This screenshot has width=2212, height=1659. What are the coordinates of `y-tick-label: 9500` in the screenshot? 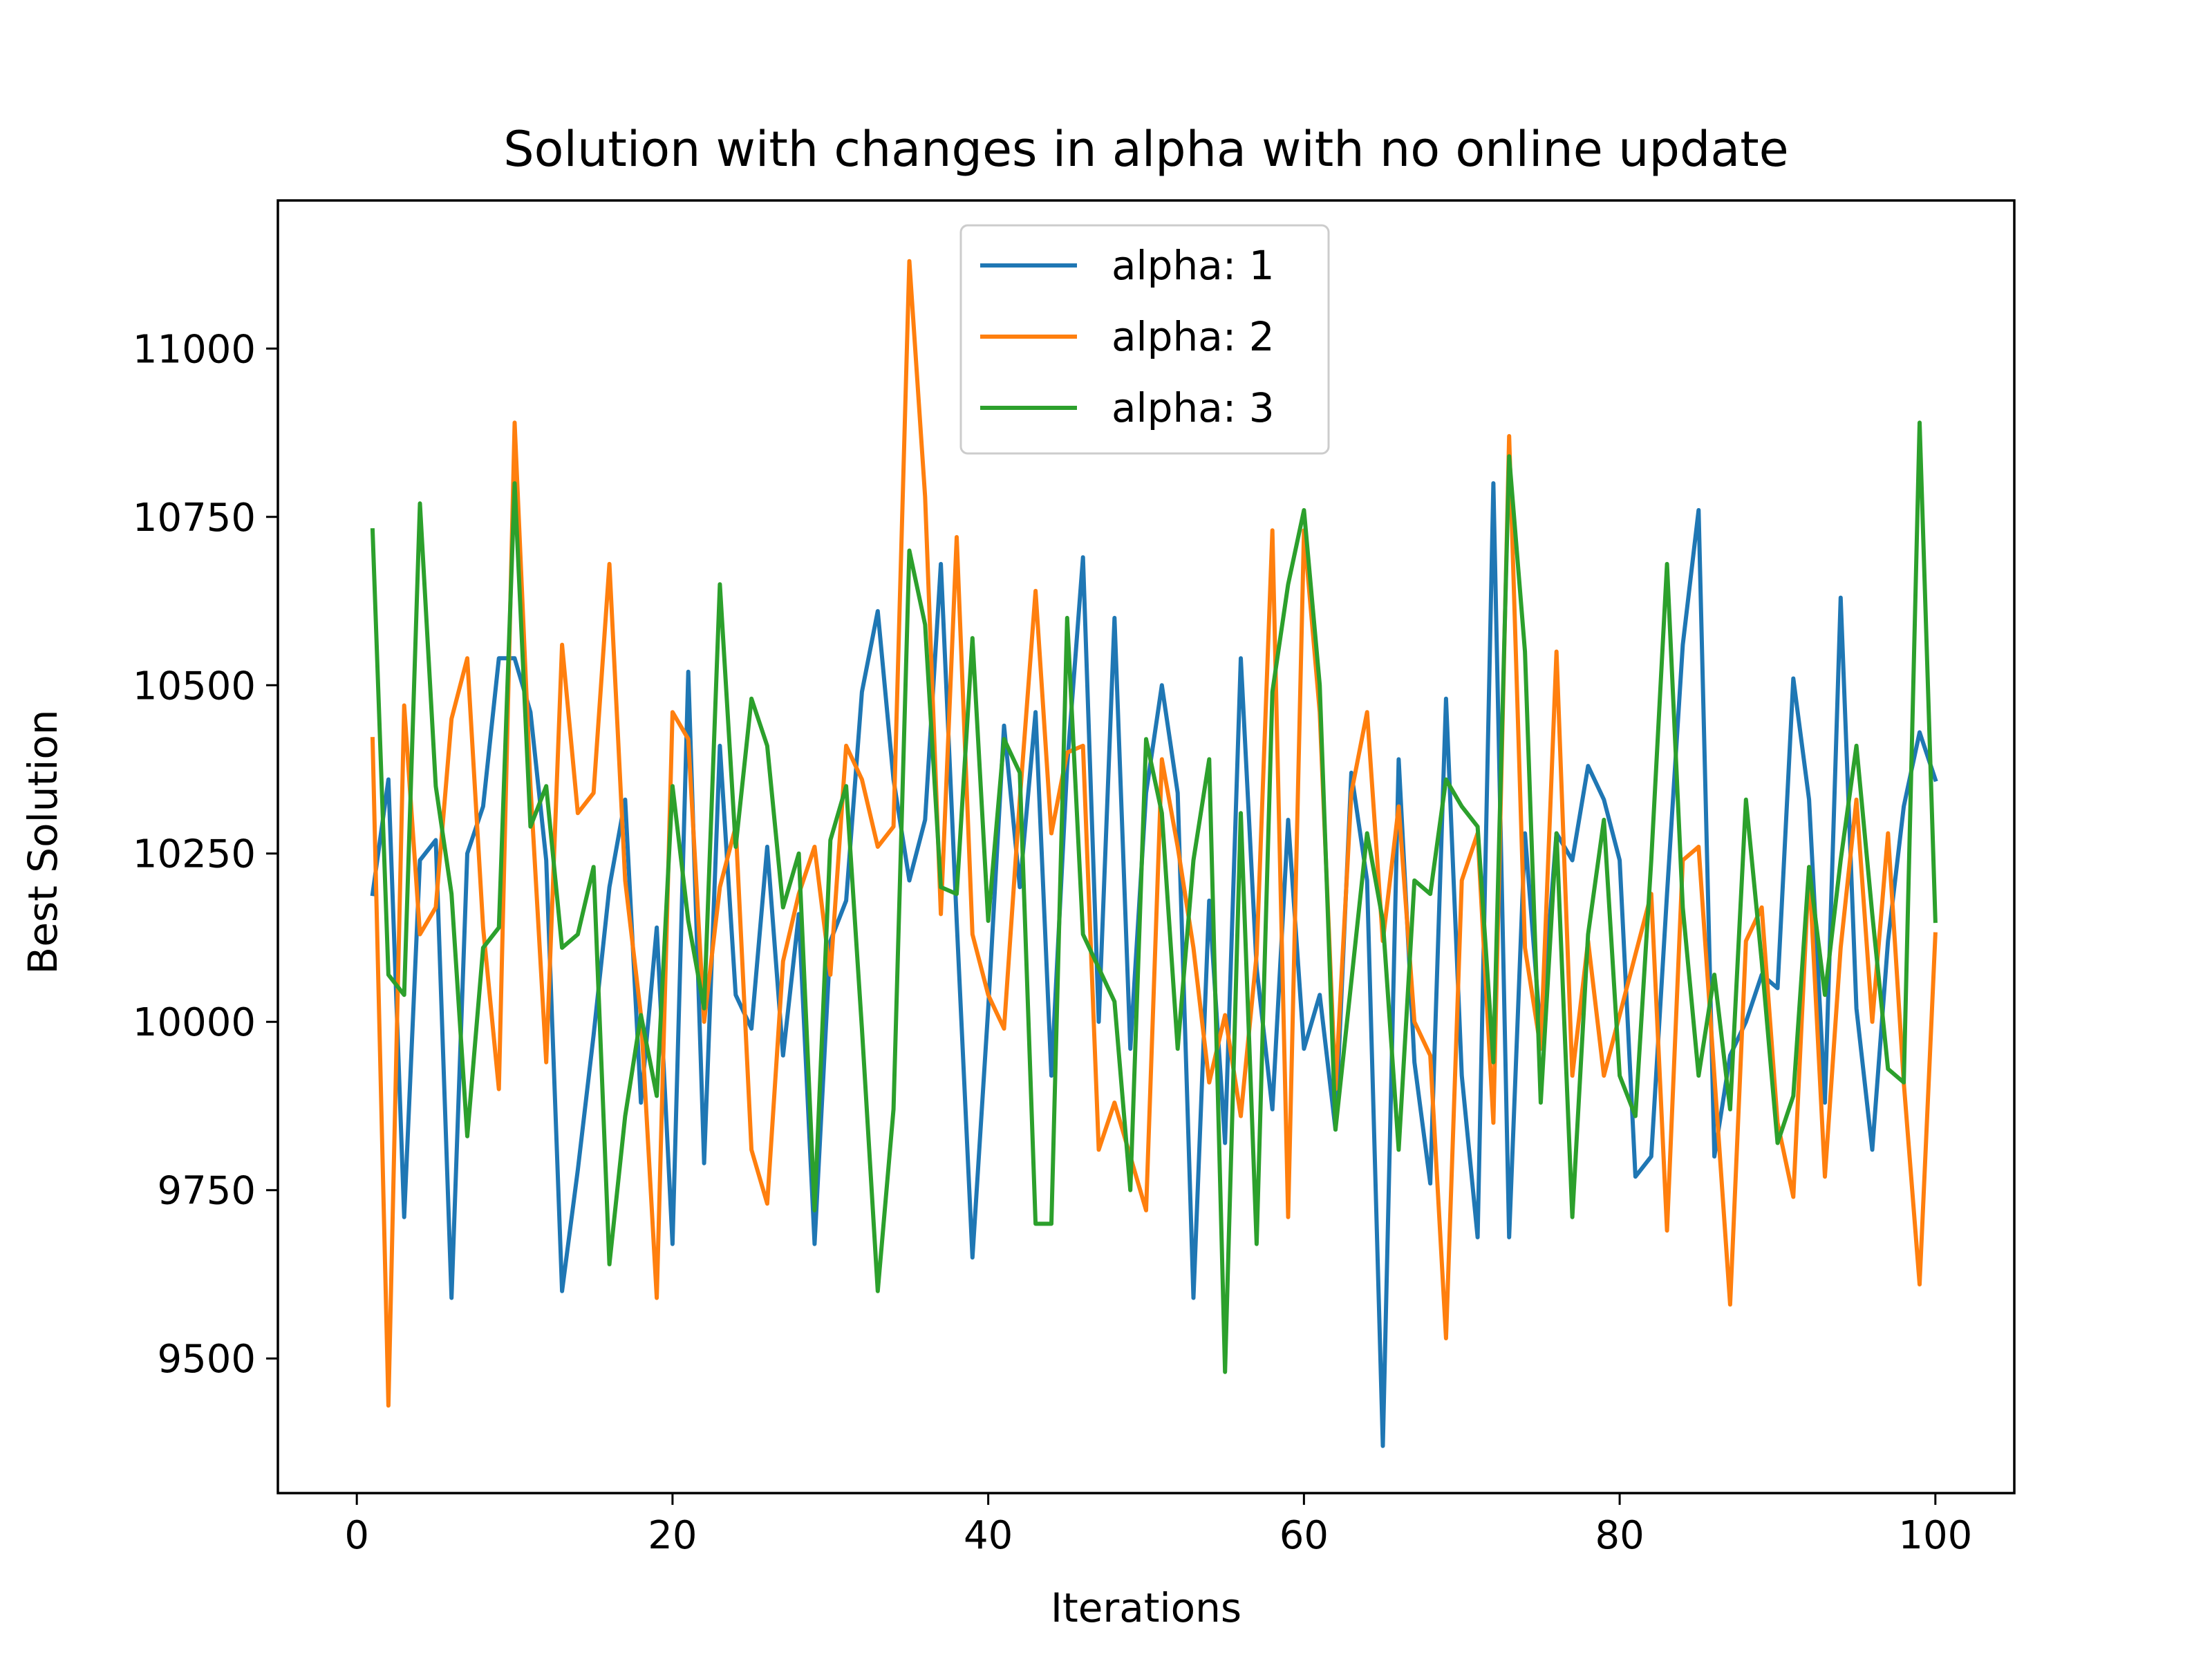 It's located at (206, 1359).